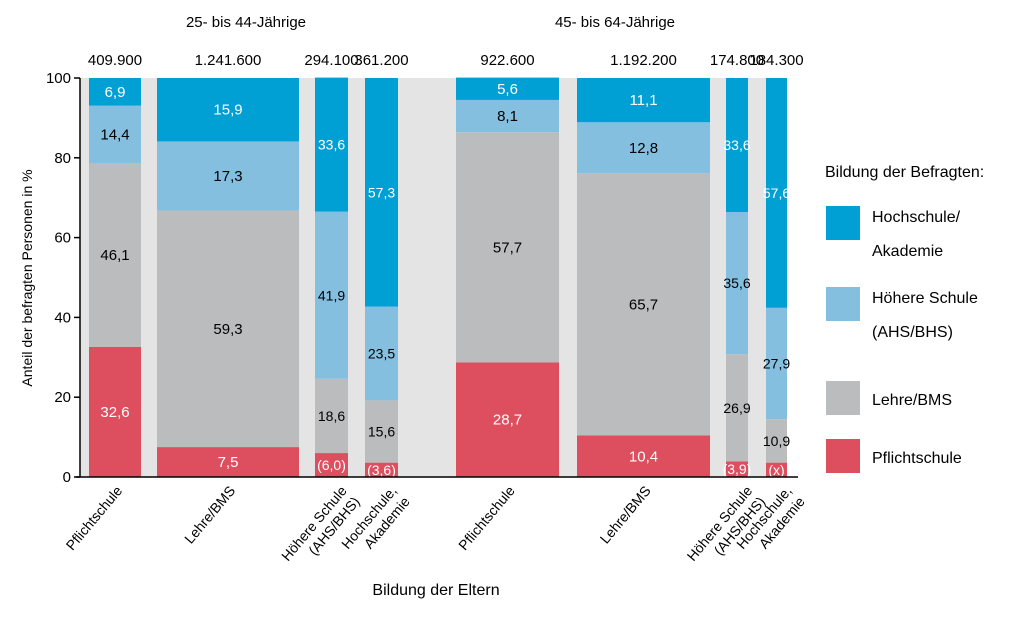  I want to click on bar-total: 409.900, so click(115, 60).